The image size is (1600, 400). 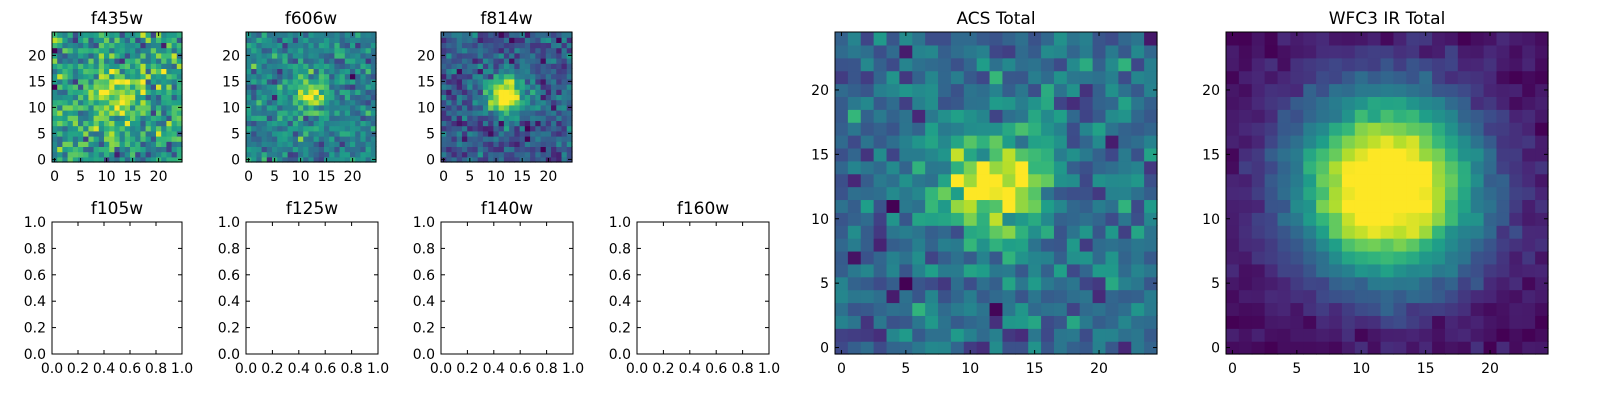 What do you see at coordinates (424, 355) in the screenshot?
I see `y-tick-label: 0.0` at bounding box center [424, 355].